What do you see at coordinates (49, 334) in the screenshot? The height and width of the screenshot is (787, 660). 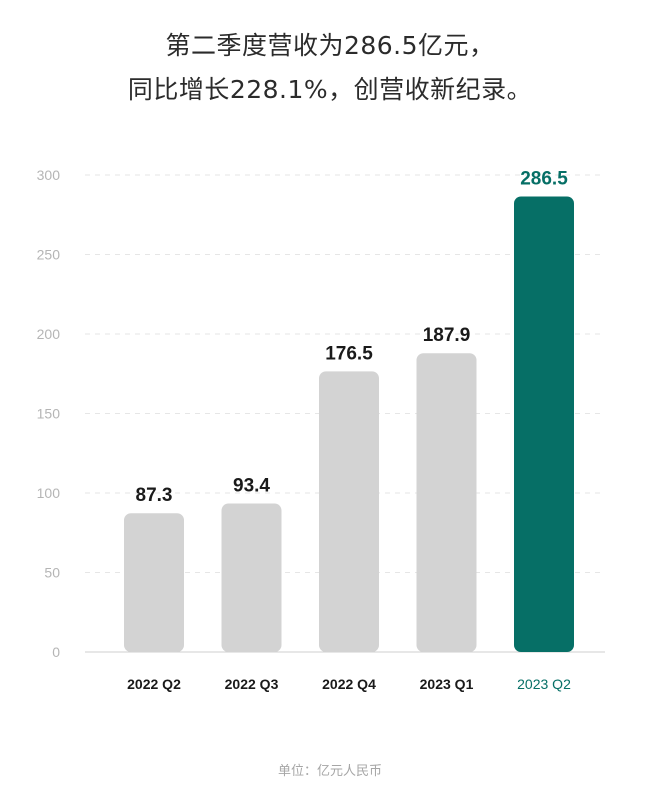 I see `y-tick-label: 200` at bounding box center [49, 334].